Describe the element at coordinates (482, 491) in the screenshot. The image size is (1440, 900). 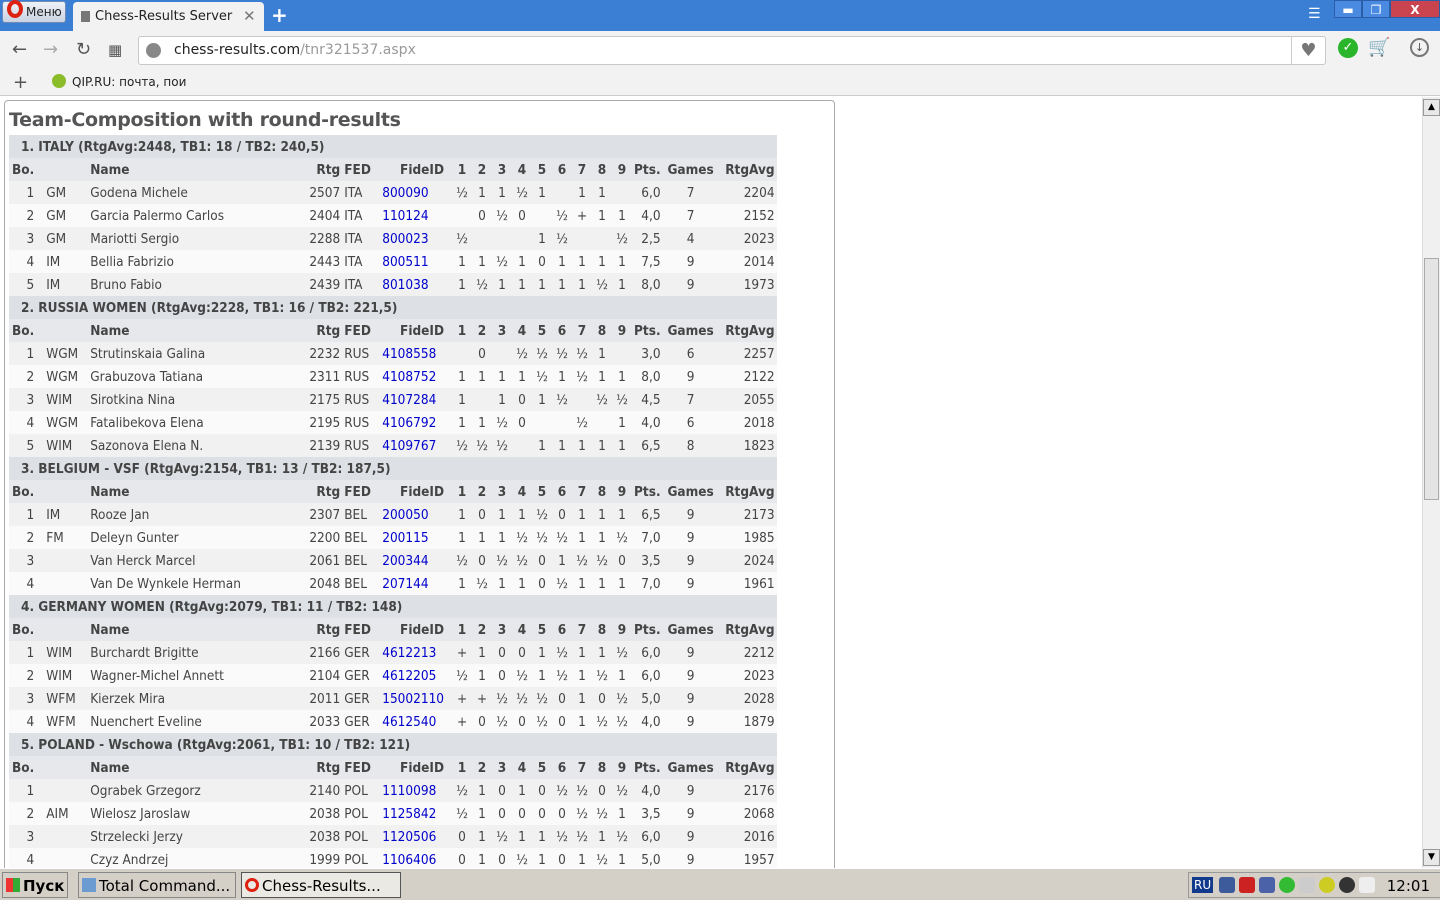
I see `column-header-round-2: 2` at that location.